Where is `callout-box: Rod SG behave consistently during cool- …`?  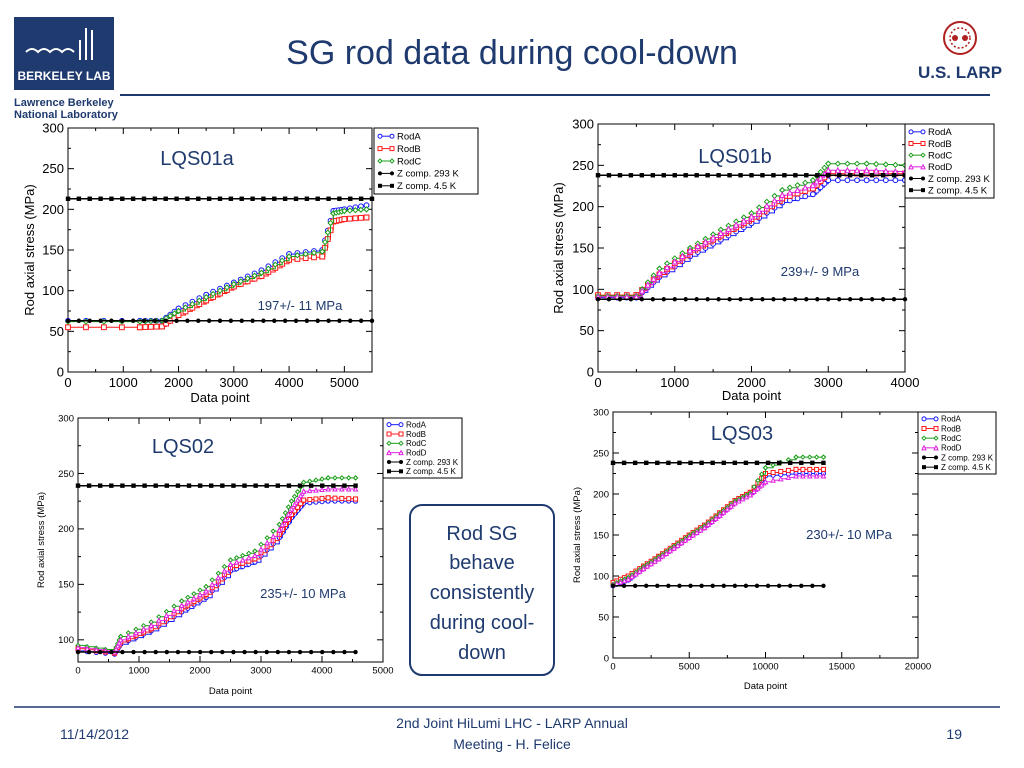 callout-box: Rod SG behave consistently during cool- … is located at coordinates (482, 590).